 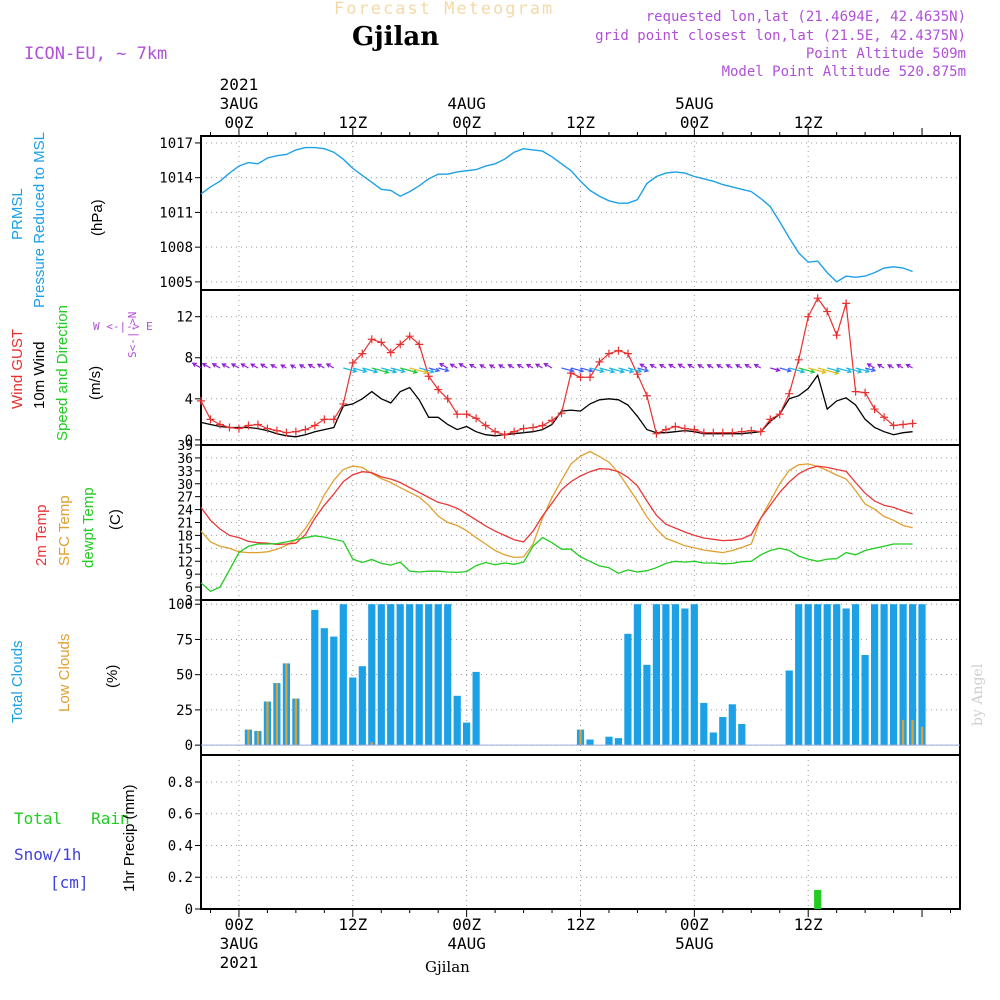 I want to click on sfc-temp-line, so click(x=556, y=504).